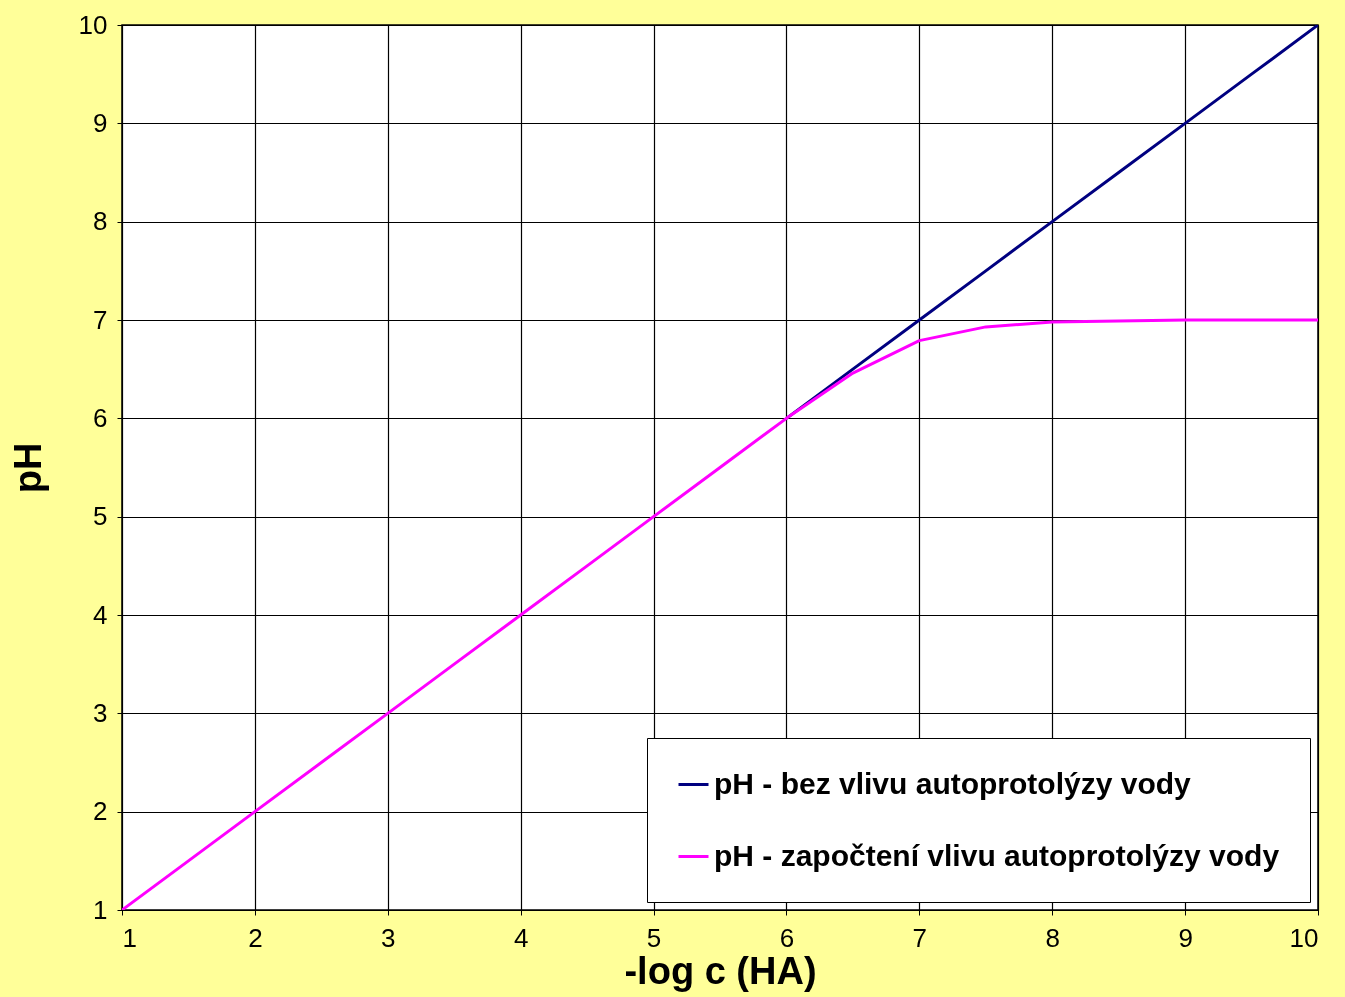 The width and height of the screenshot is (1345, 997). What do you see at coordinates (1185, 937) in the screenshot?
I see `x-tick-label: 9` at bounding box center [1185, 937].